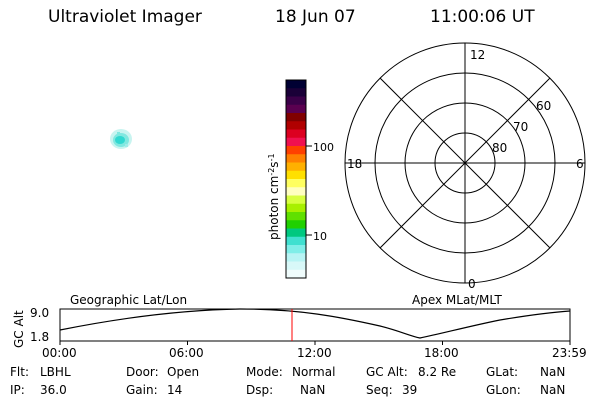 Image resolution: width=600 pixels, height=400 pixels. I want to click on seq-value: 39, so click(410, 390).